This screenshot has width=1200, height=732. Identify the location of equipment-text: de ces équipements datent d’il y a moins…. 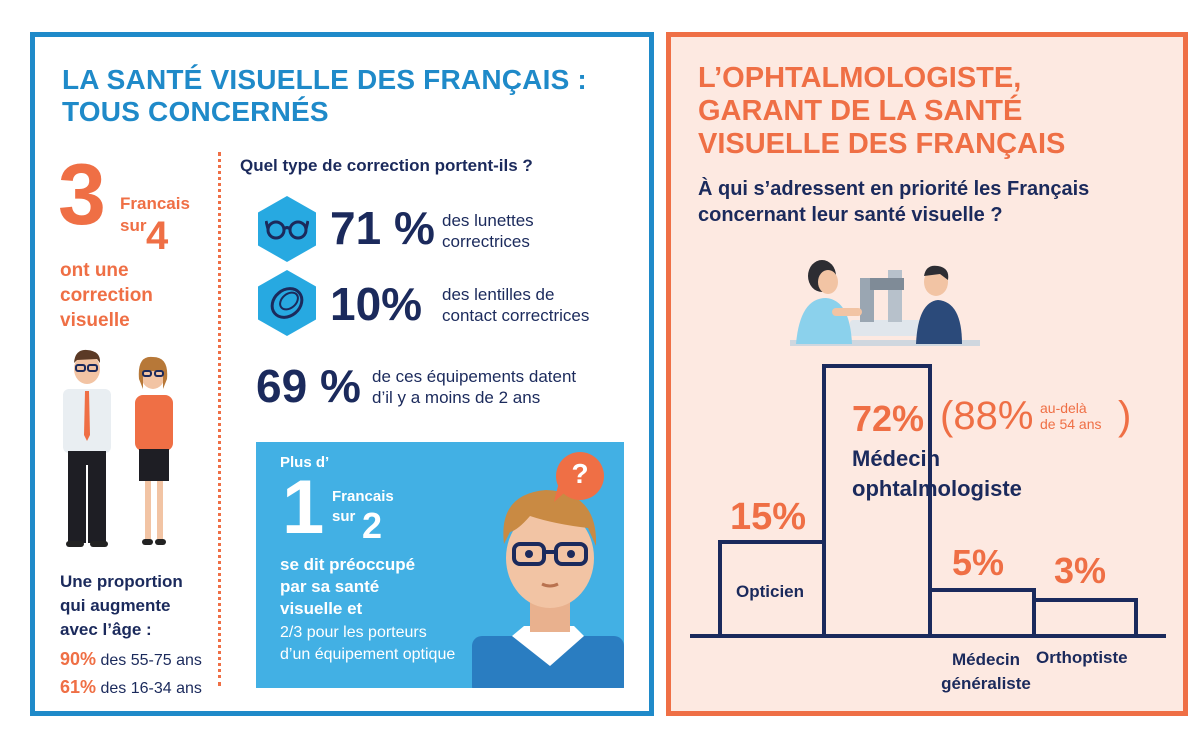
(474, 387).